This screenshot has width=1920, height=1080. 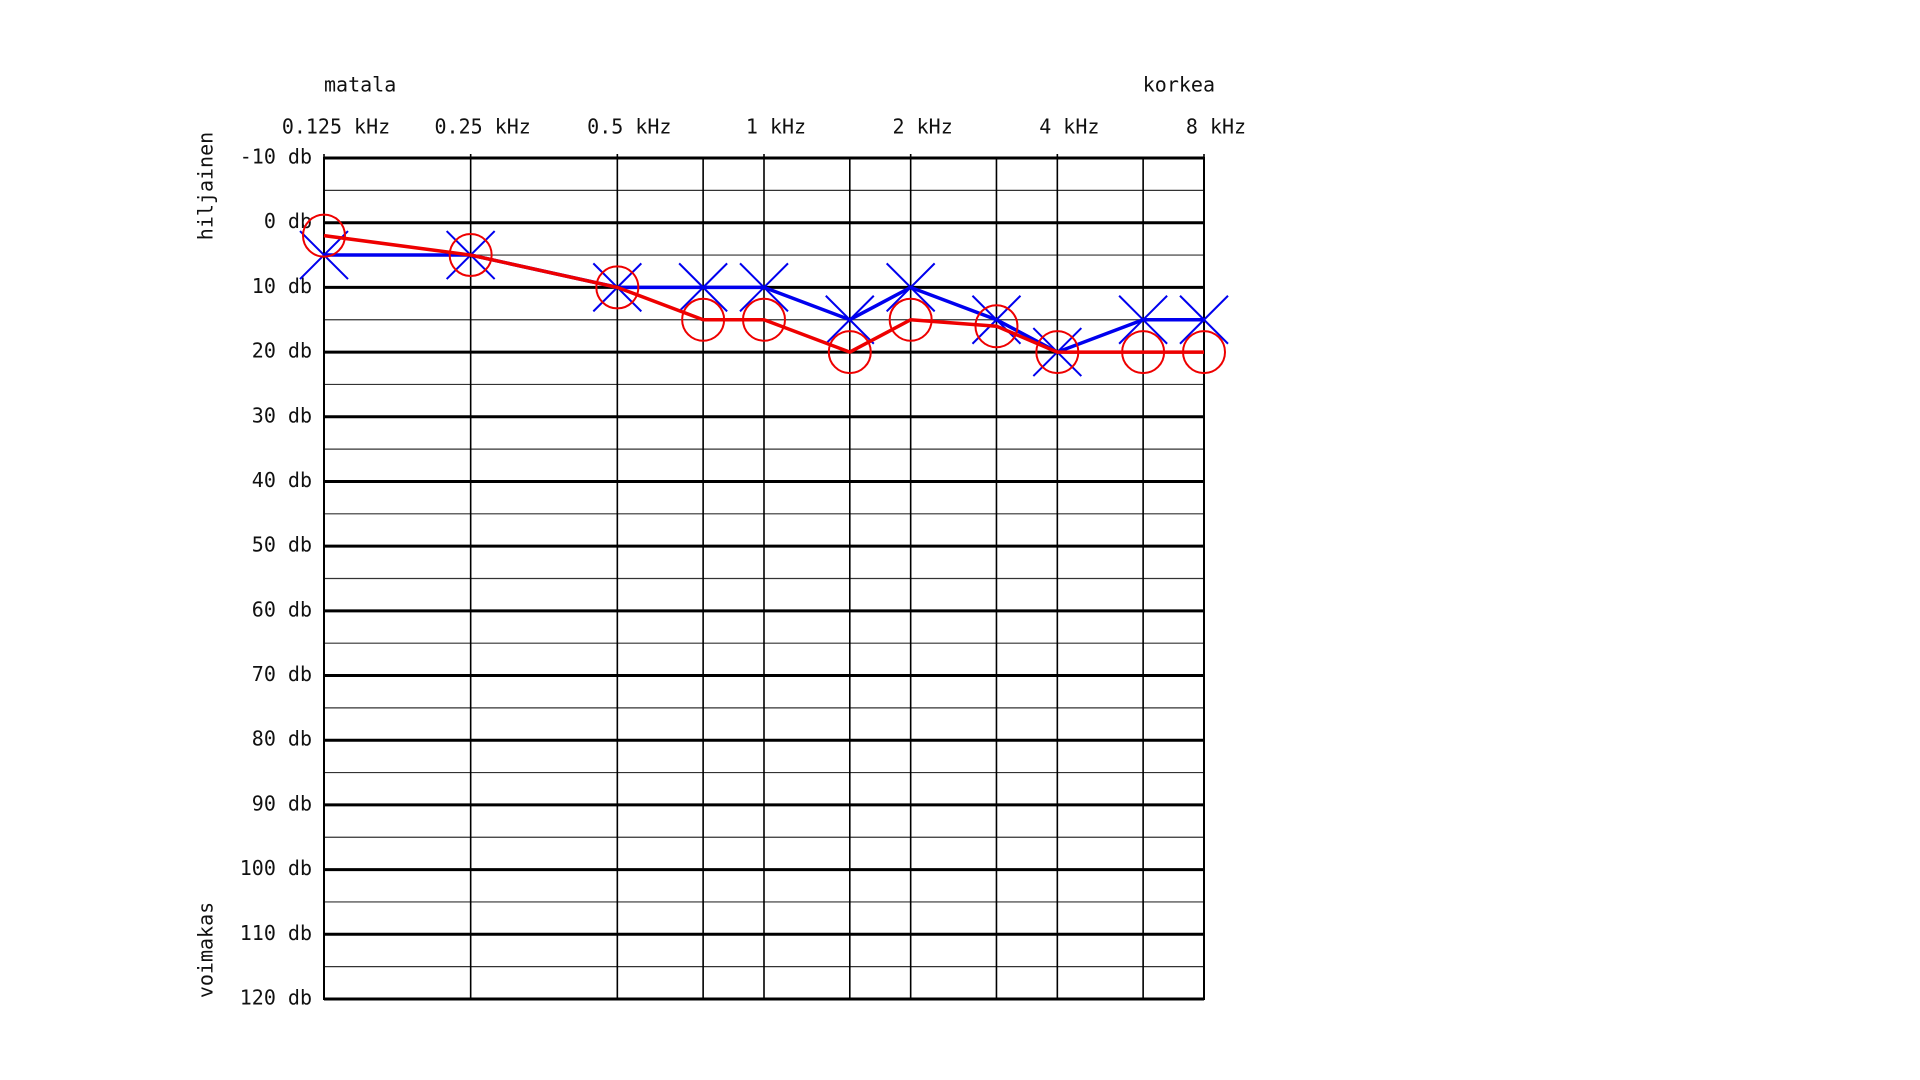 I want to click on y-tick-label: 120 db, so click(x=276, y=998).